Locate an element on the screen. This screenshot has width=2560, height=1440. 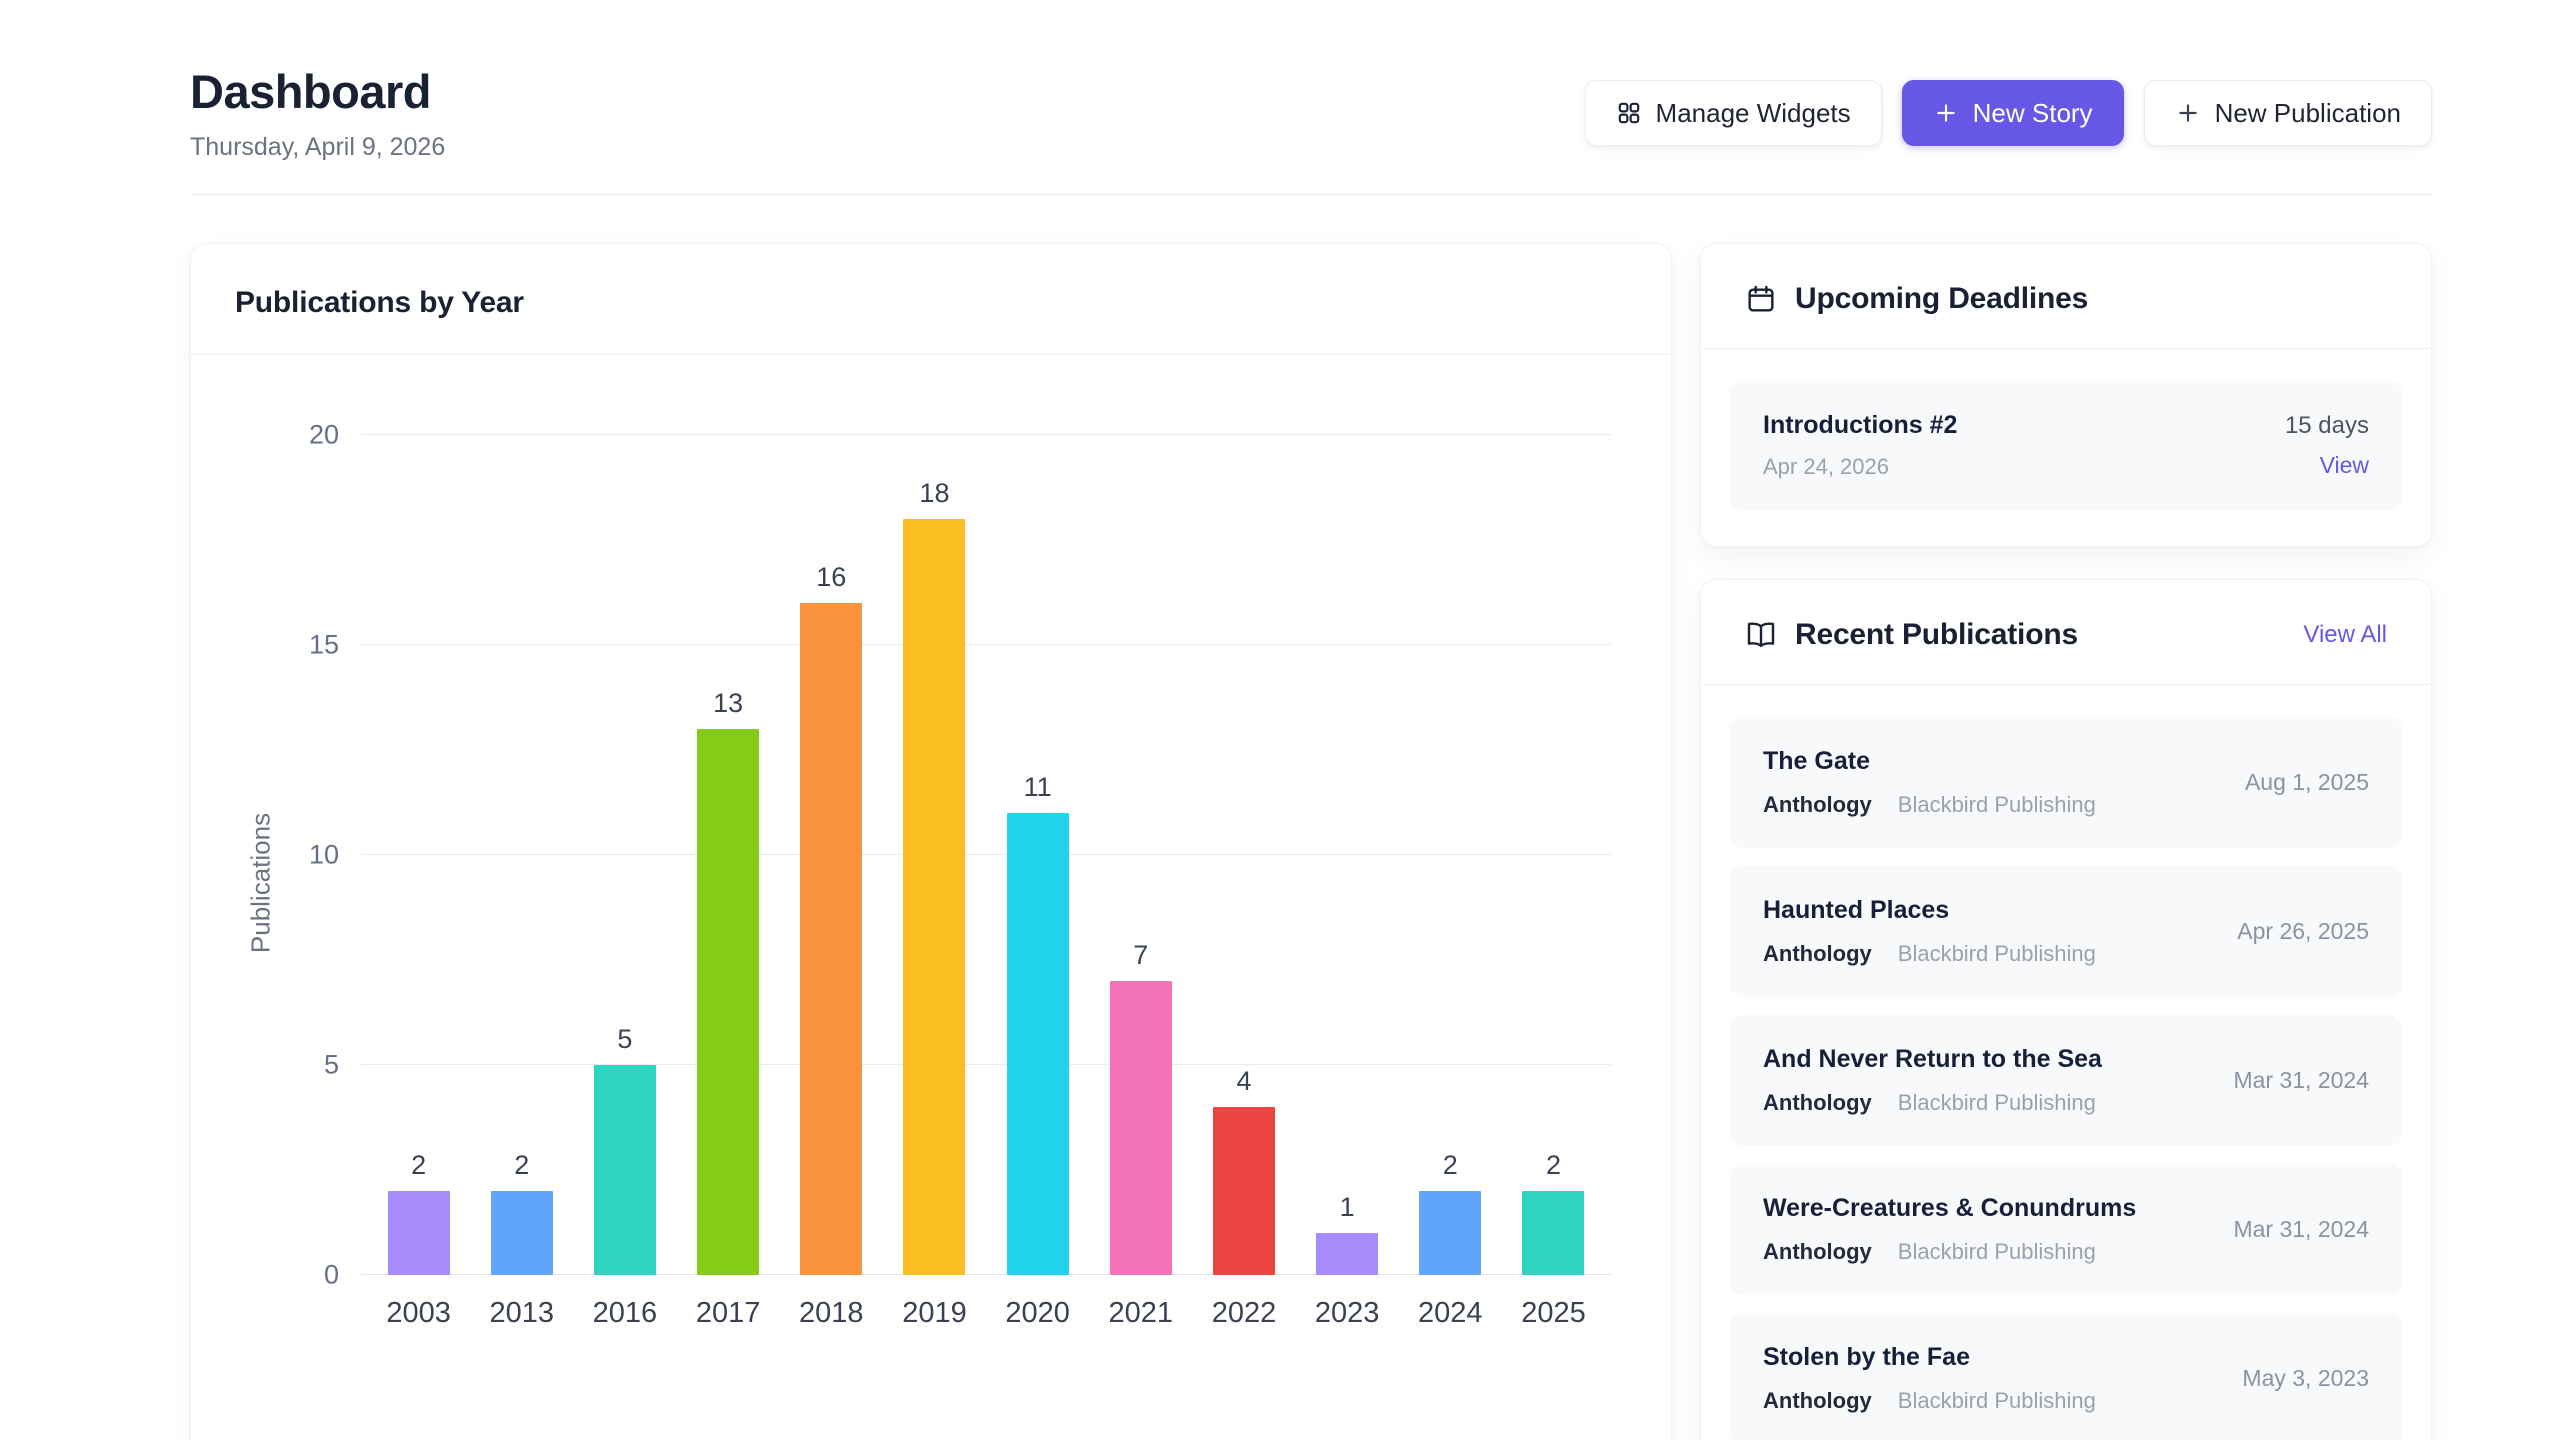
header-actions: Manage Widgets New Story New Publication is located at coordinates (2008, 113).